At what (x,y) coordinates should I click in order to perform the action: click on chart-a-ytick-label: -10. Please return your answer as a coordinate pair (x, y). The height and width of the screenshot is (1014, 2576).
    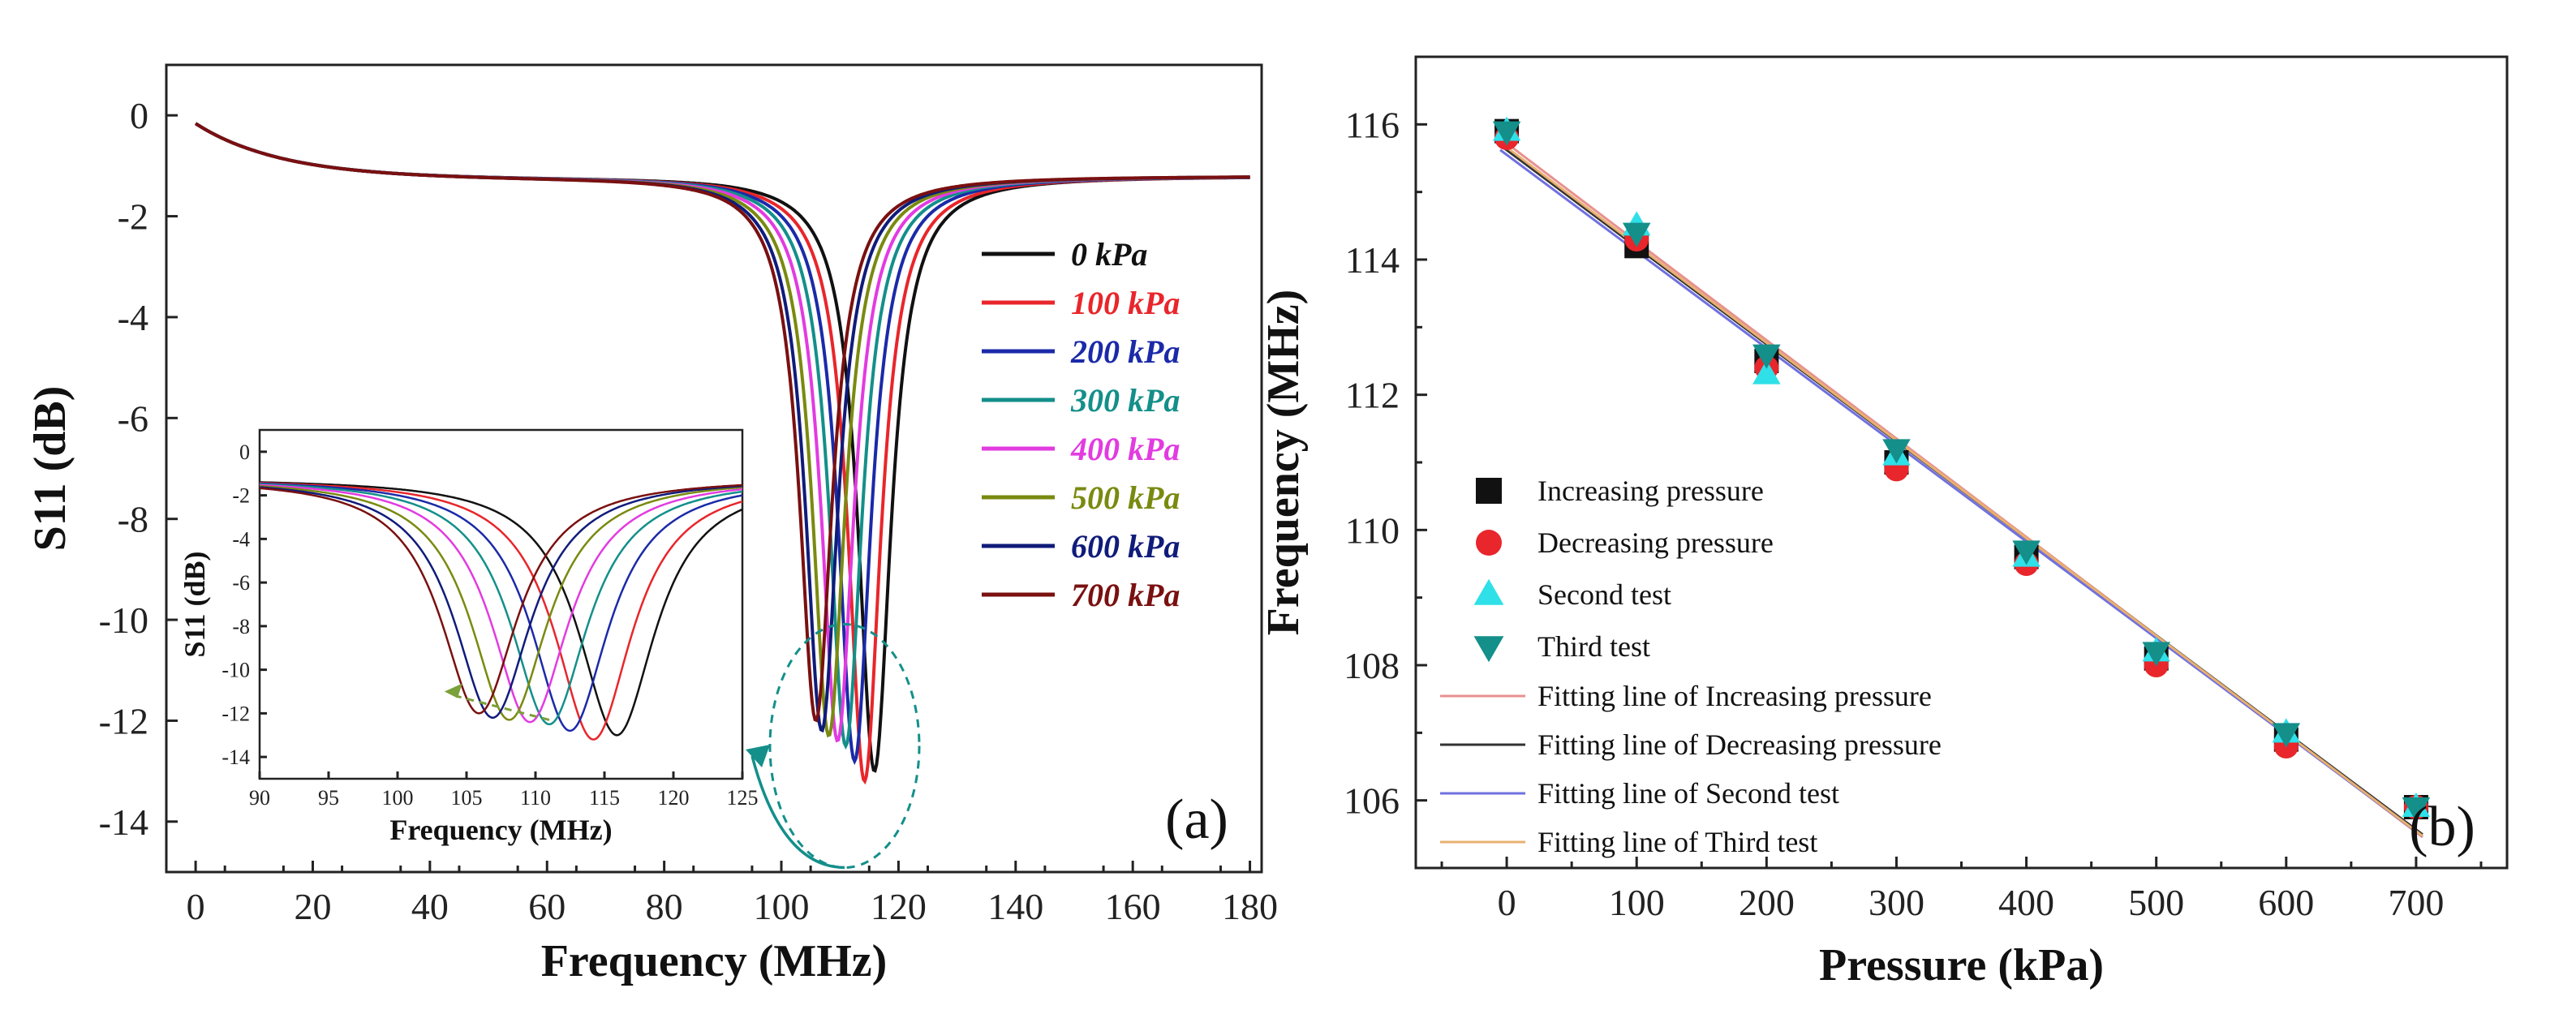
    Looking at the image, I should click on (123, 620).